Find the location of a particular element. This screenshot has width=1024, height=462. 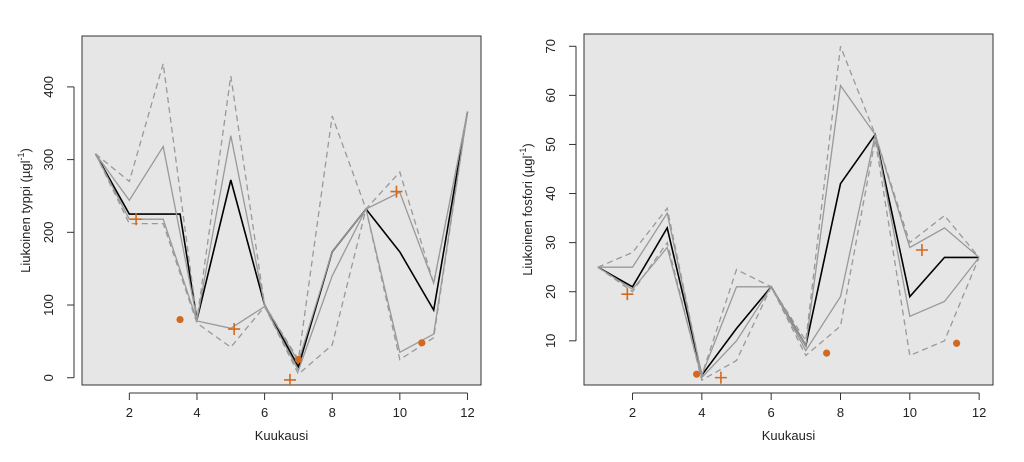

y-axis-label: Liukoinen typpi (µgl-1) is located at coordinates (24, 210).